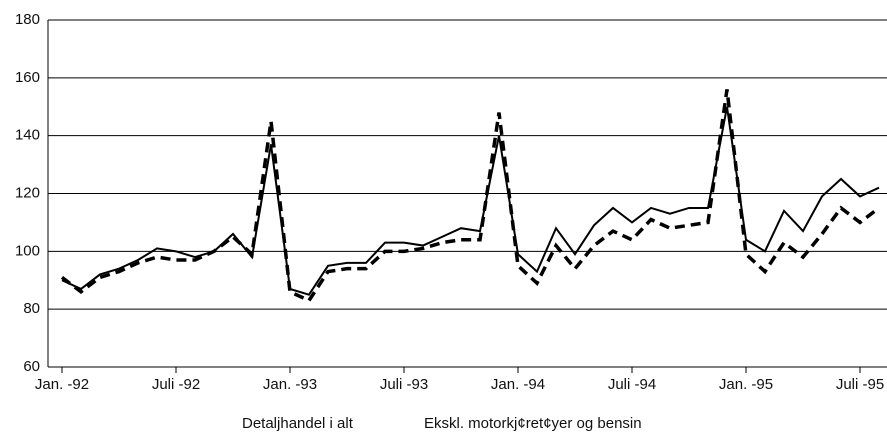  What do you see at coordinates (27, 250) in the screenshot?
I see `y-tick-label: 100` at bounding box center [27, 250].